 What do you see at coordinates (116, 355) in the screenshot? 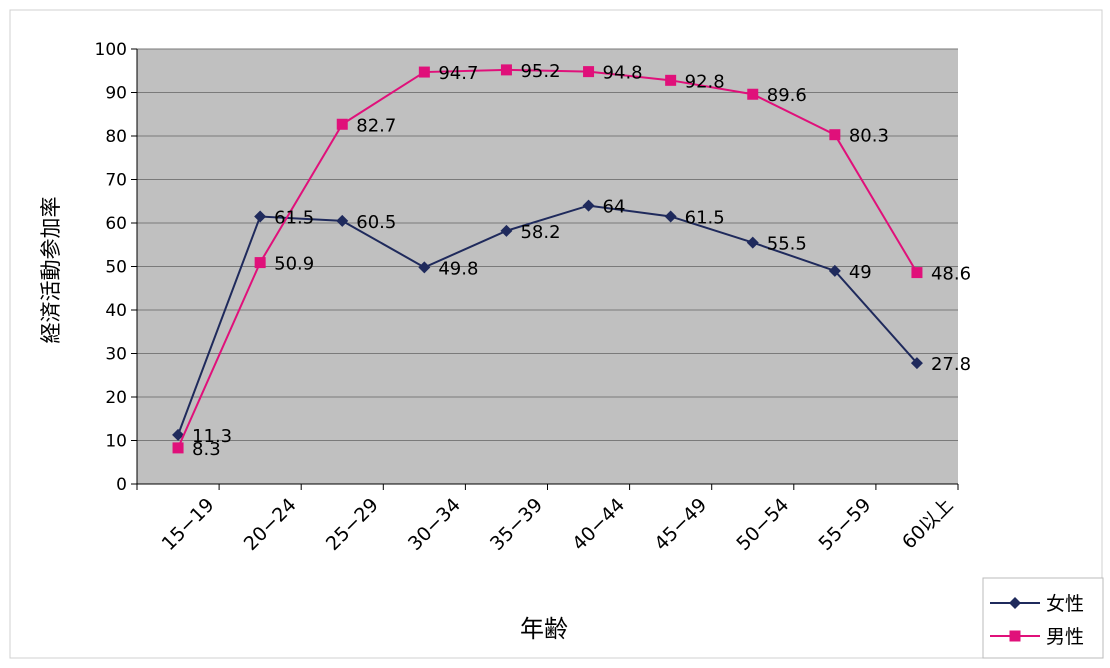
I see `y-tick-label: 30` at bounding box center [116, 355].